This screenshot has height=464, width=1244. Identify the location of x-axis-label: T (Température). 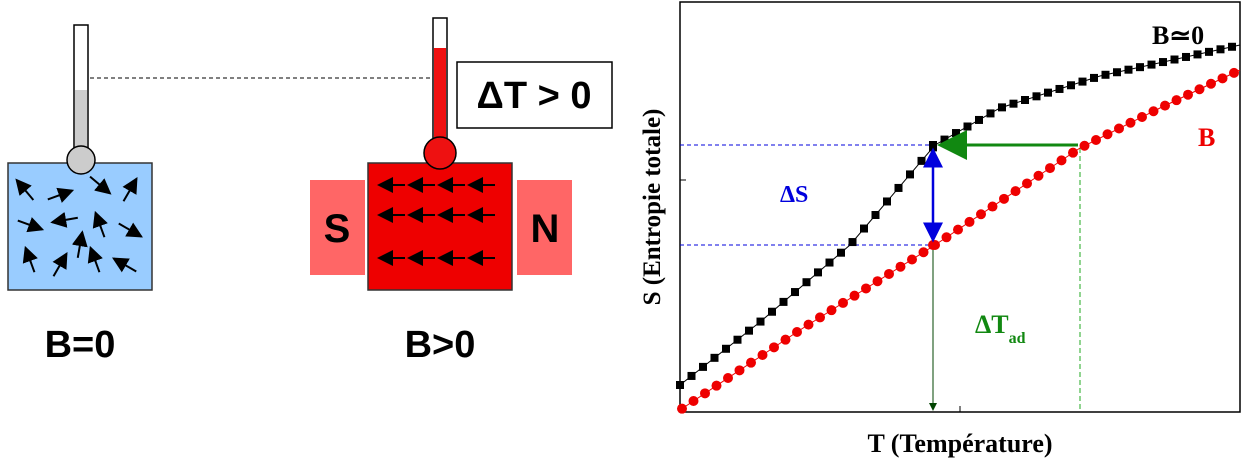
(959, 443).